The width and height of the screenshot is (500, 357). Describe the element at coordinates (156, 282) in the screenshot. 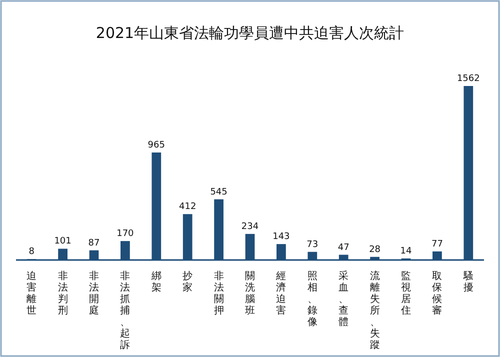

I see `x-tick-label: 綁架` at that location.